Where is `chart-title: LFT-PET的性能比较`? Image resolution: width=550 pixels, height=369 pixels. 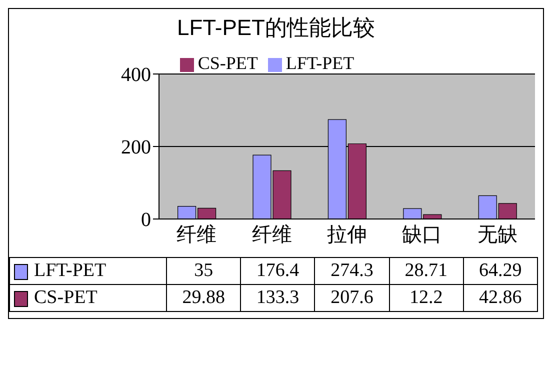
chart-title: LFT-PET的性能比较 is located at coordinates (276, 28).